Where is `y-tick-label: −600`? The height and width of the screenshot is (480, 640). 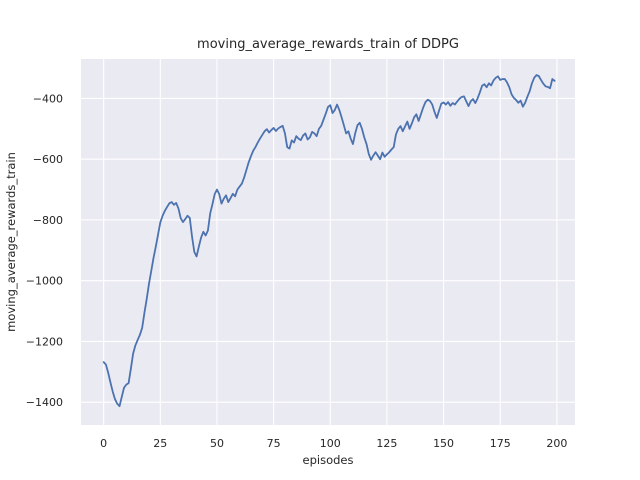
y-tick-label: −600 is located at coordinates (48, 159).